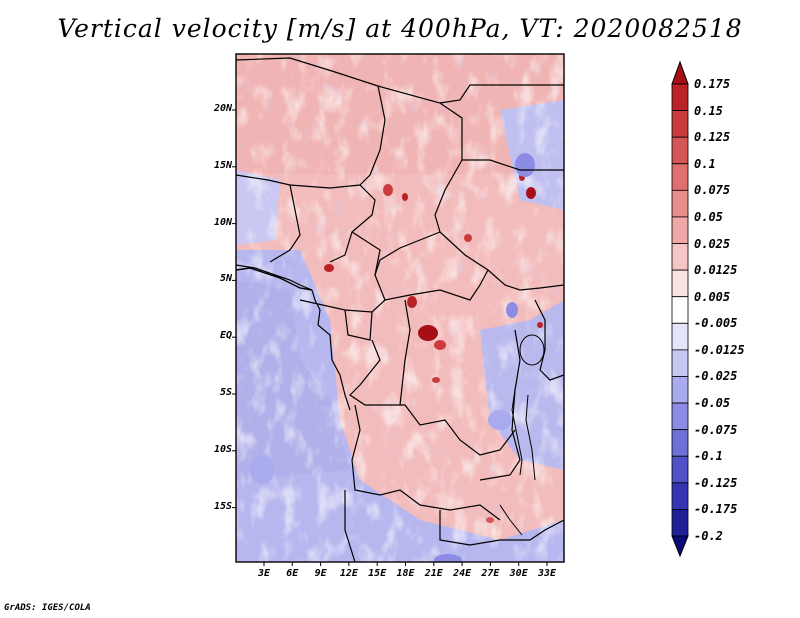 The width and height of the screenshot is (800, 618). Describe the element at coordinates (405, 573) in the screenshot. I see `lon-label: 18E` at that location.